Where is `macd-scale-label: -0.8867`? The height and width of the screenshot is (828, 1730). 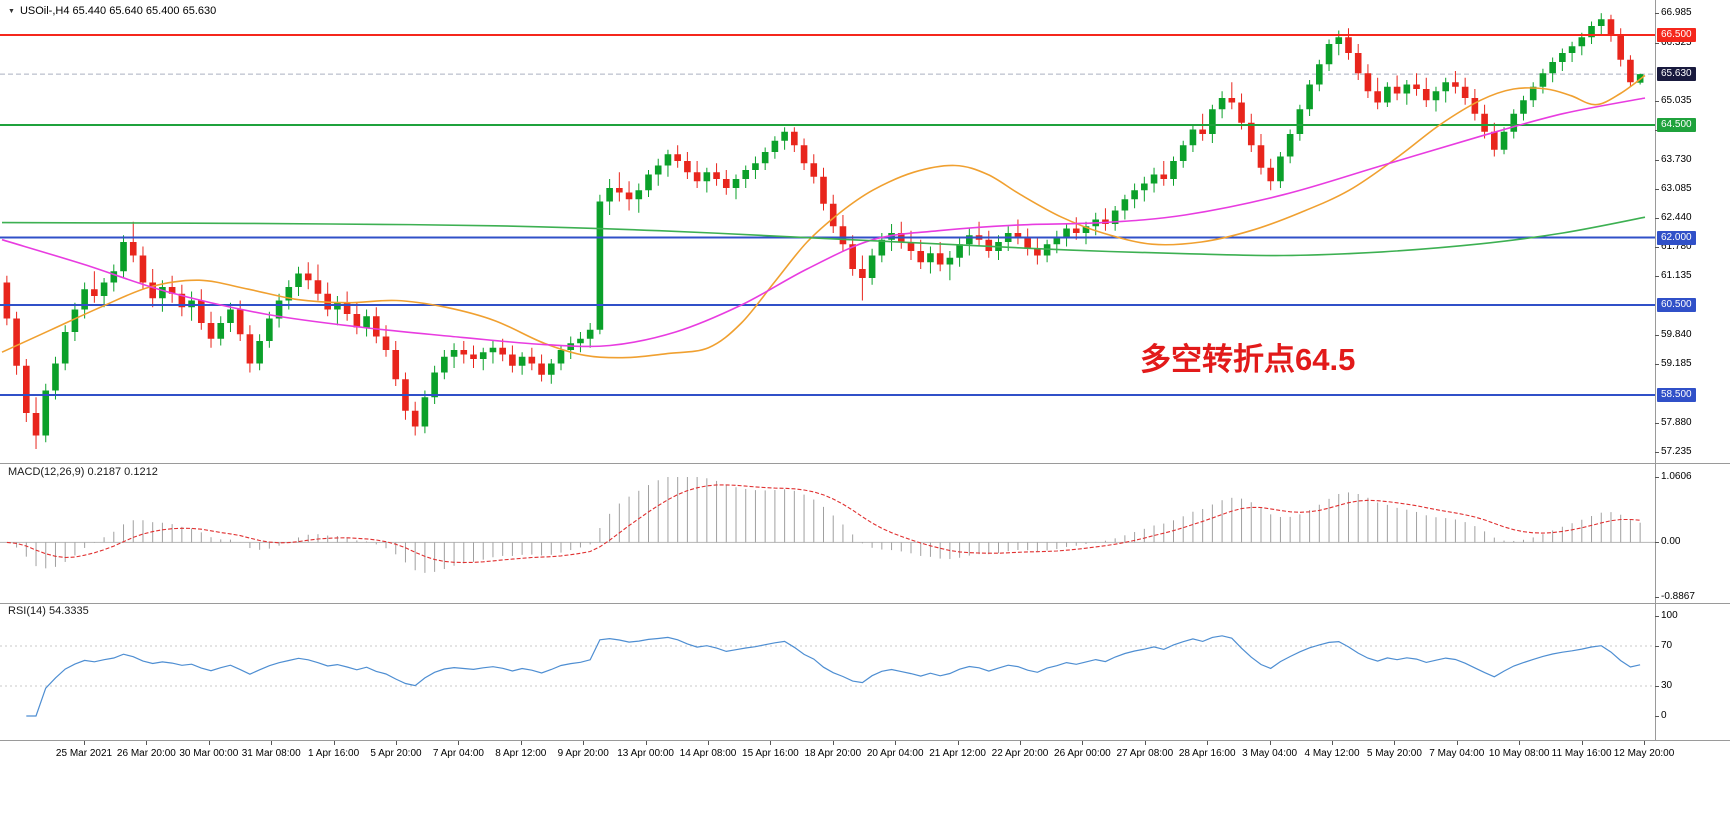 macd-scale-label: -0.8867 is located at coordinates (1678, 596).